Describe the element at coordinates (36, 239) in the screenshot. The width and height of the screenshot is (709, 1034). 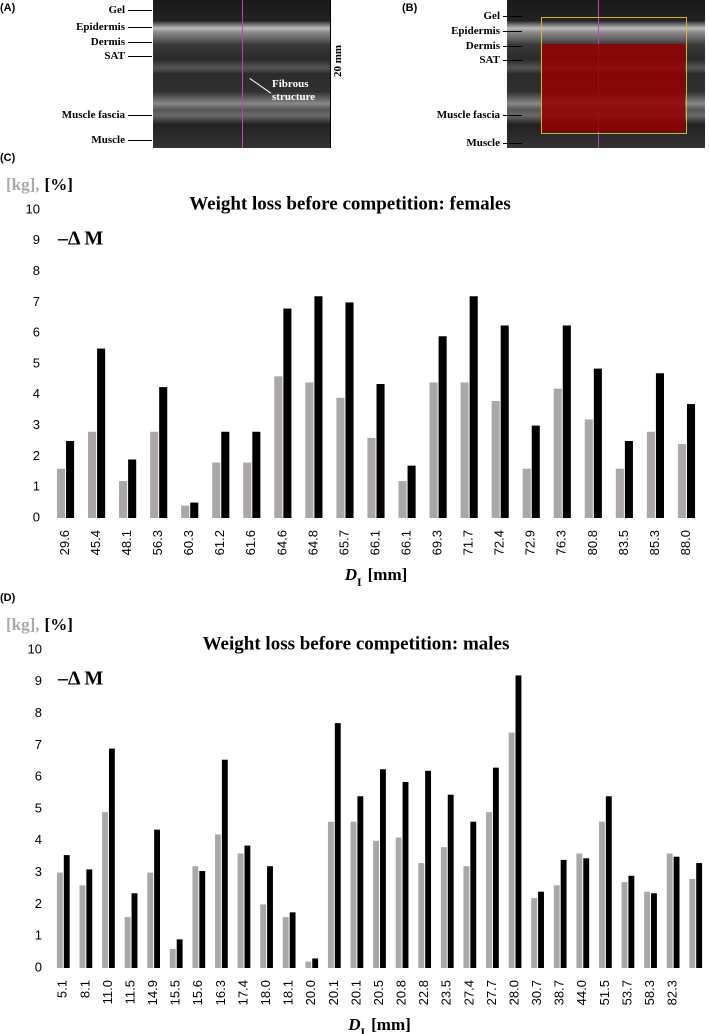
I see `y-tick-label: 9` at that location.